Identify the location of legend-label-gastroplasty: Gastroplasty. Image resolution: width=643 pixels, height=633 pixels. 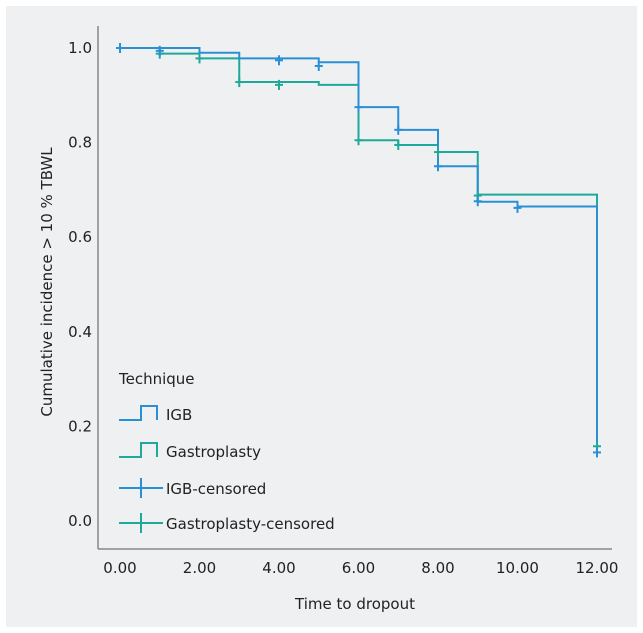
(213, 452).